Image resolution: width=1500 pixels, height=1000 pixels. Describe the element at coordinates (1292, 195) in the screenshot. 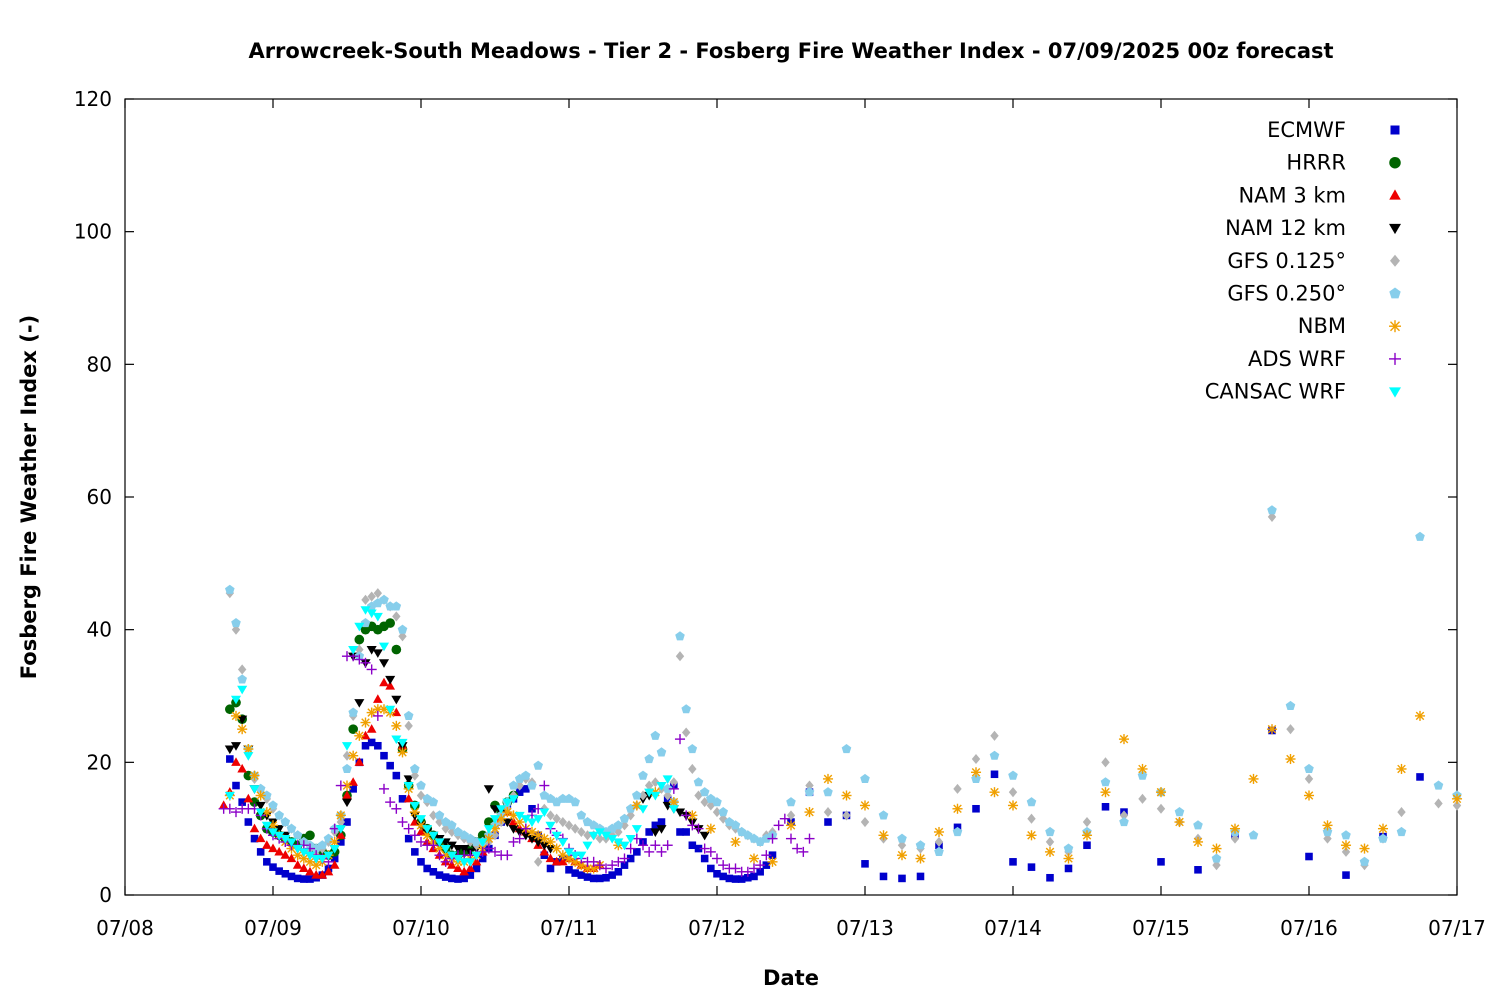

I see `legend-label: NAM 3 km` at that location.